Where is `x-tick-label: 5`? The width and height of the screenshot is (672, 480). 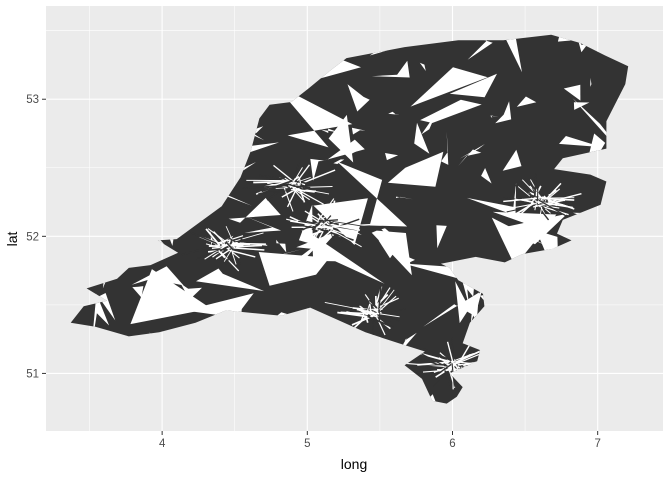
x-tick-label: 5 is located at coordinates (307, 444).